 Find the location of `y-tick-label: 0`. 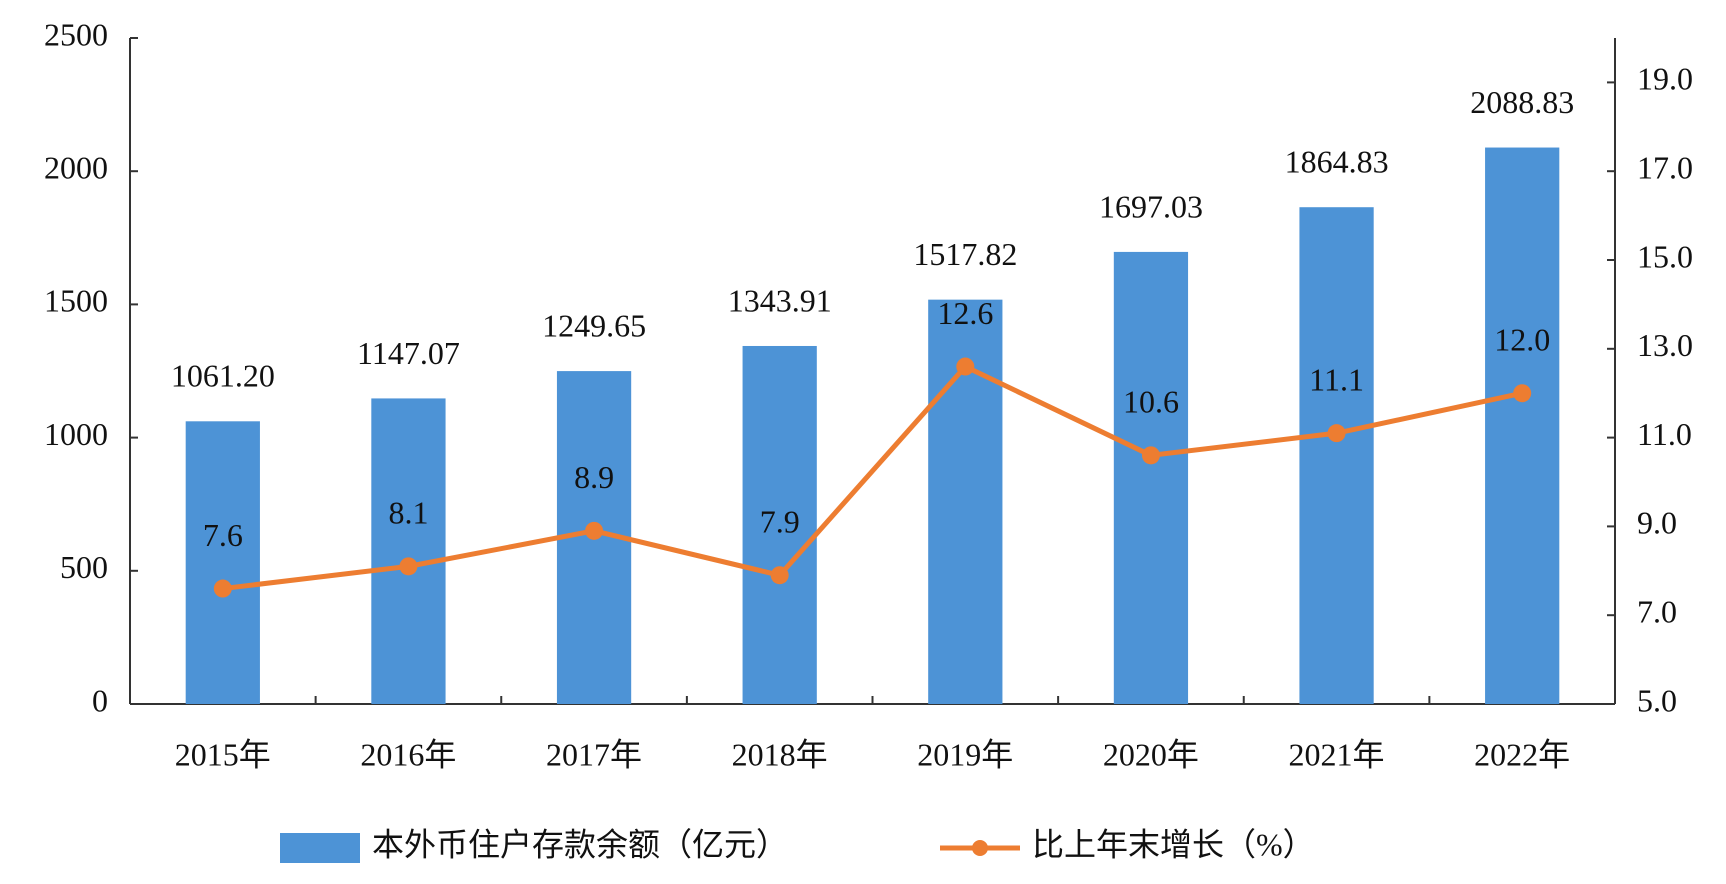

y-tick-label: 0 is located at coordinates (100, 700).